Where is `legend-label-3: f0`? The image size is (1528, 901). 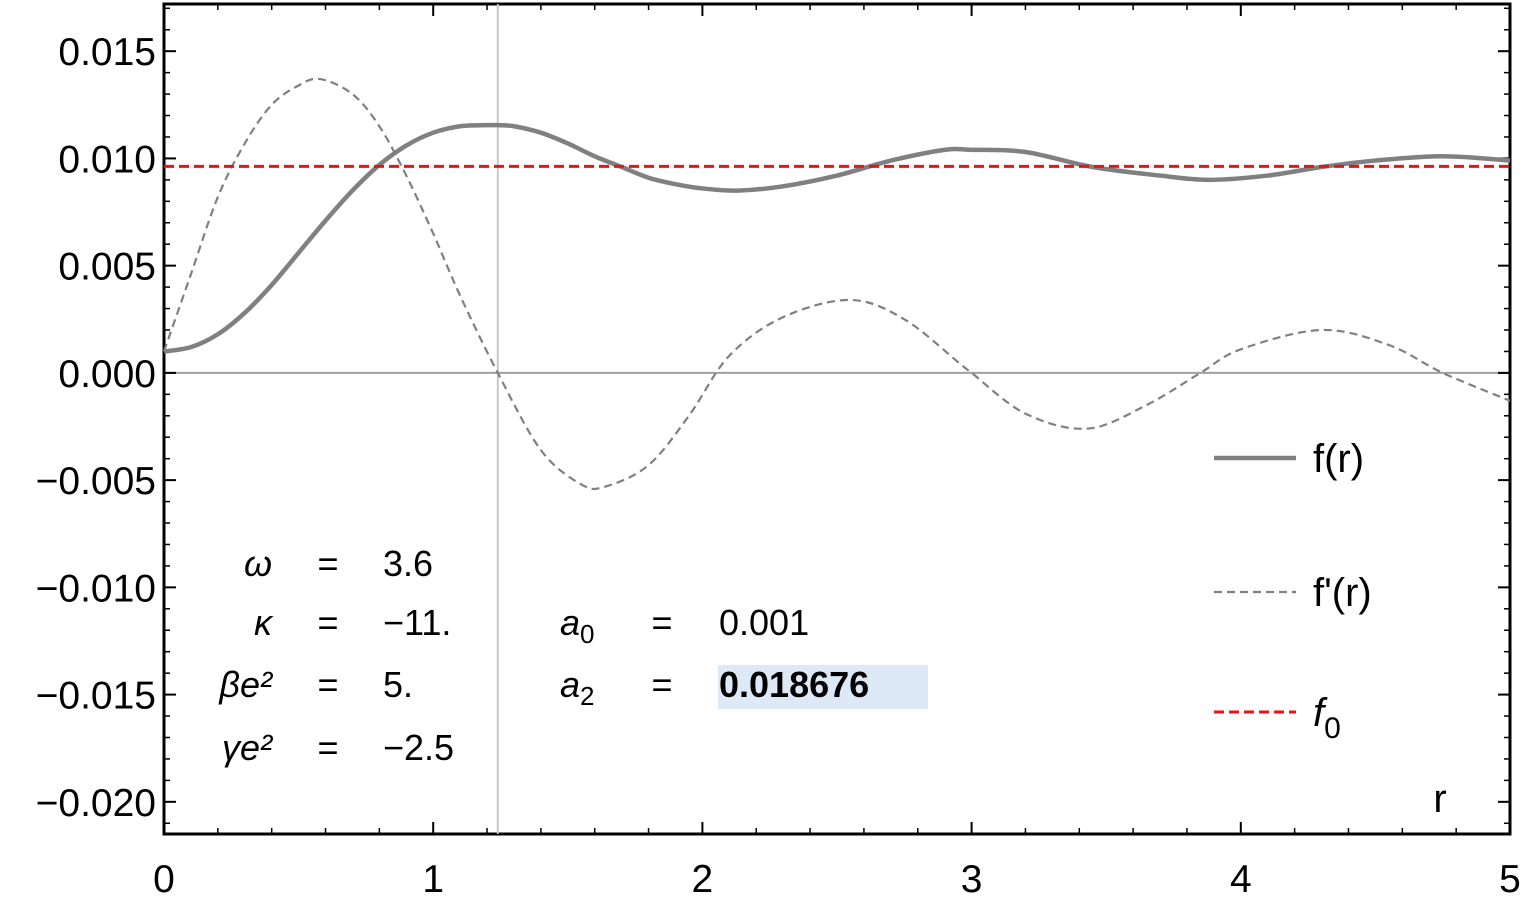 legend-label-3: f0 is located at coordinates (1327, 718).